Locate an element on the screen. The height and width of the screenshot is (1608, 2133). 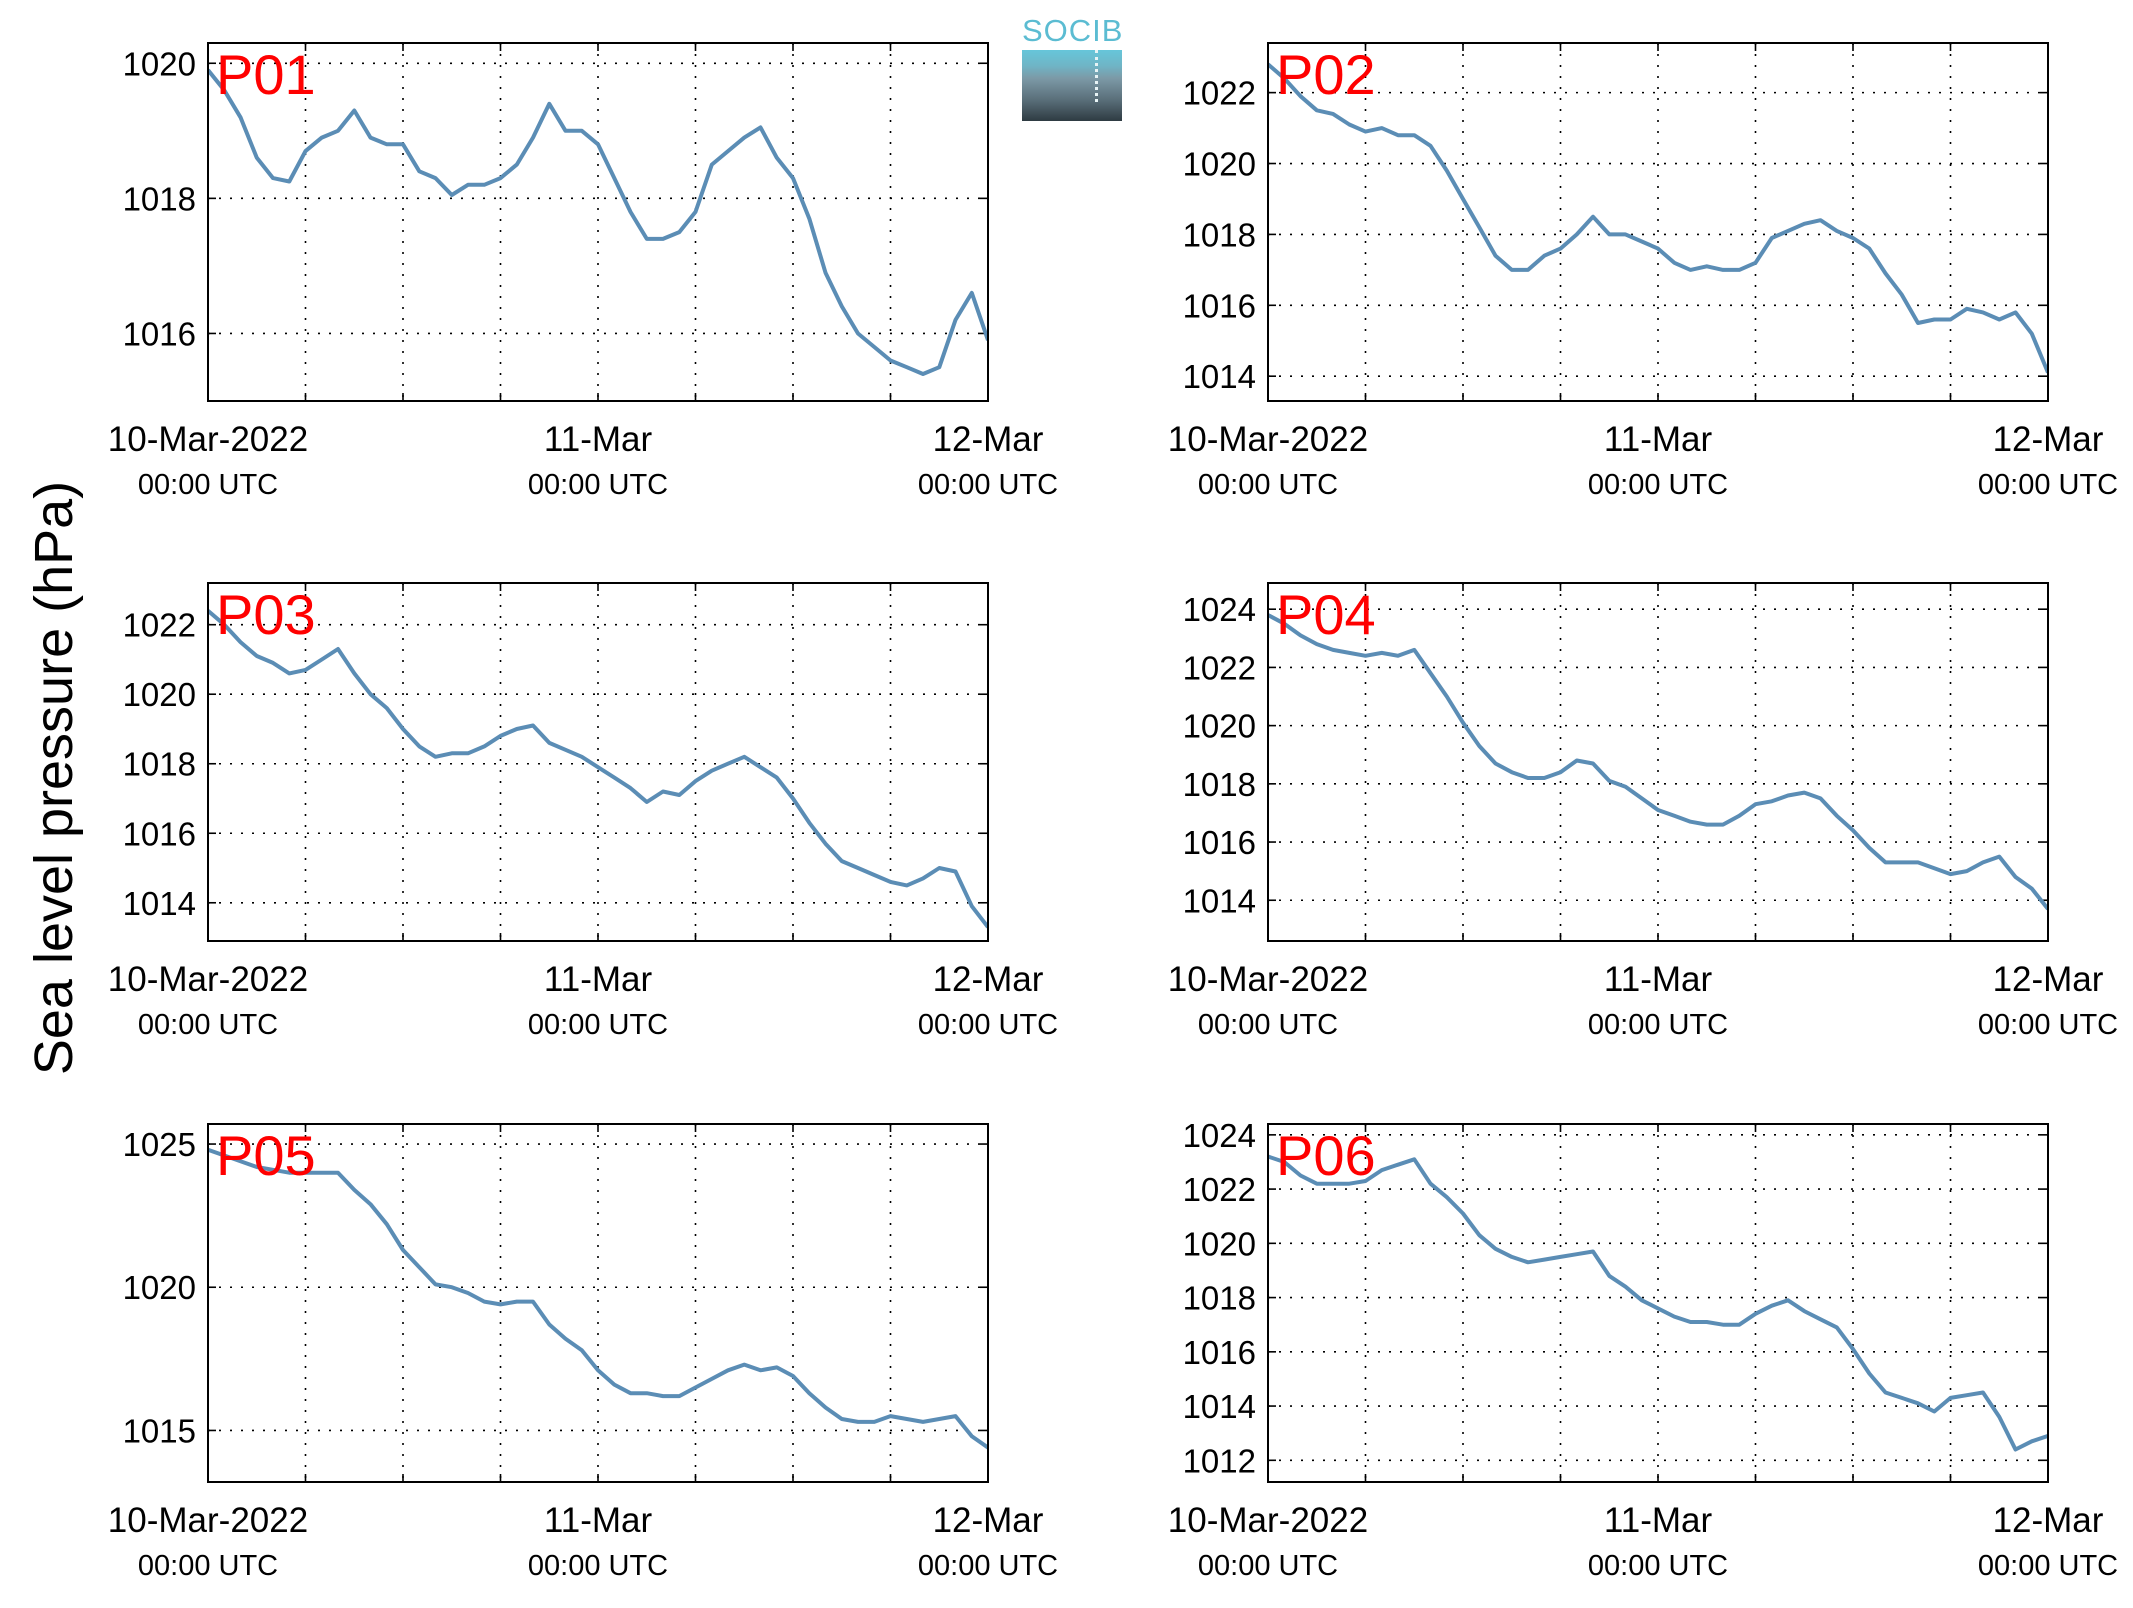
station-label: P05 is located at coordinates (266, 1155).